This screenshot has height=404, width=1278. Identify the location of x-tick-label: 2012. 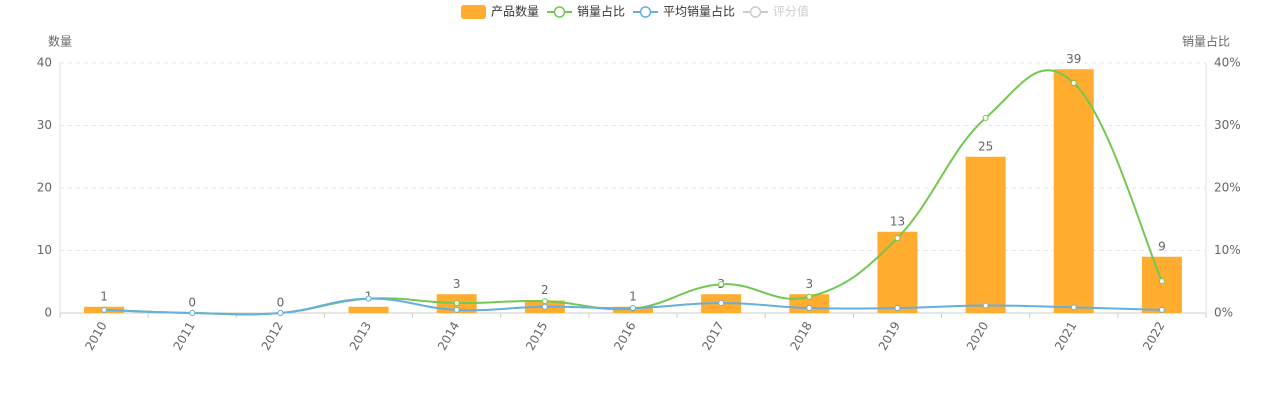
(272, 335).